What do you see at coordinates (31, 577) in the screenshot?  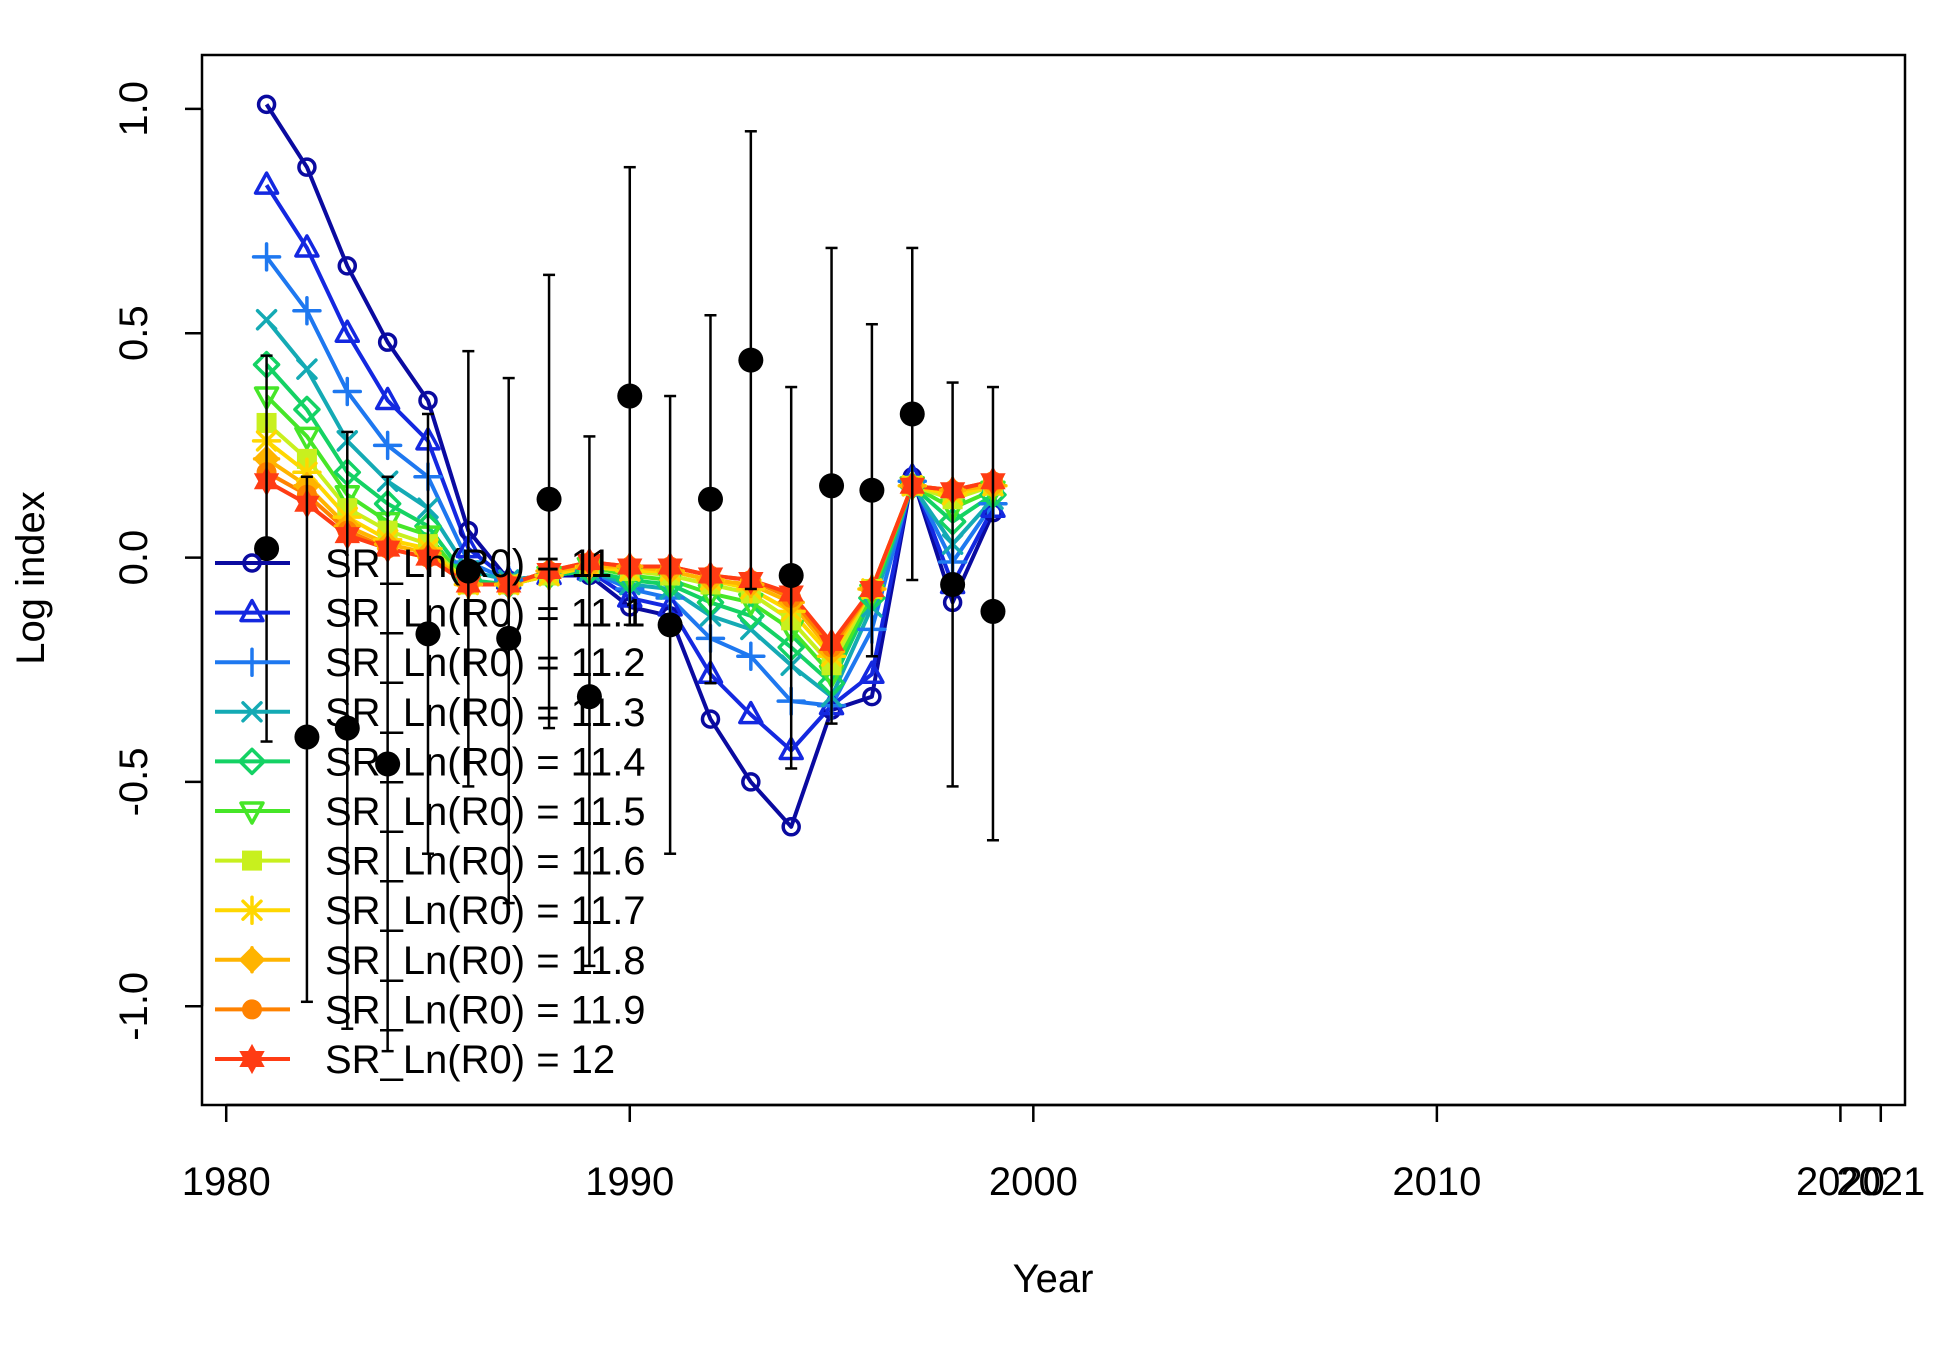 I see `y-axis-title: Log index` at bounding box center [31, 577].